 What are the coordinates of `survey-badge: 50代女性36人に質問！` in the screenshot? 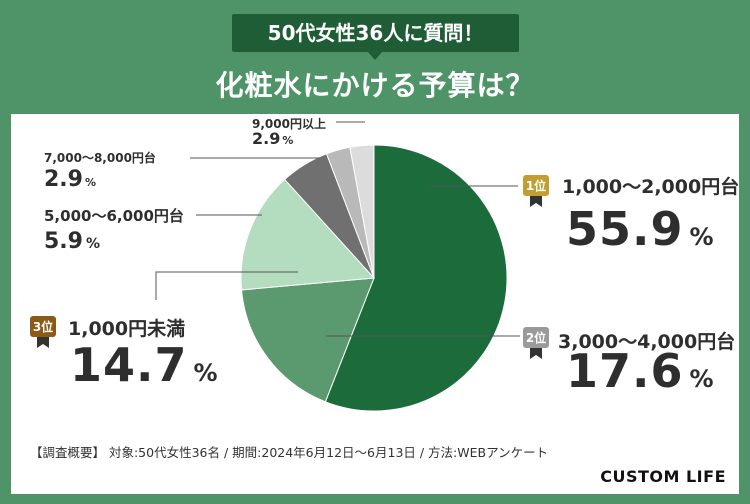 It's located at (375, 33).